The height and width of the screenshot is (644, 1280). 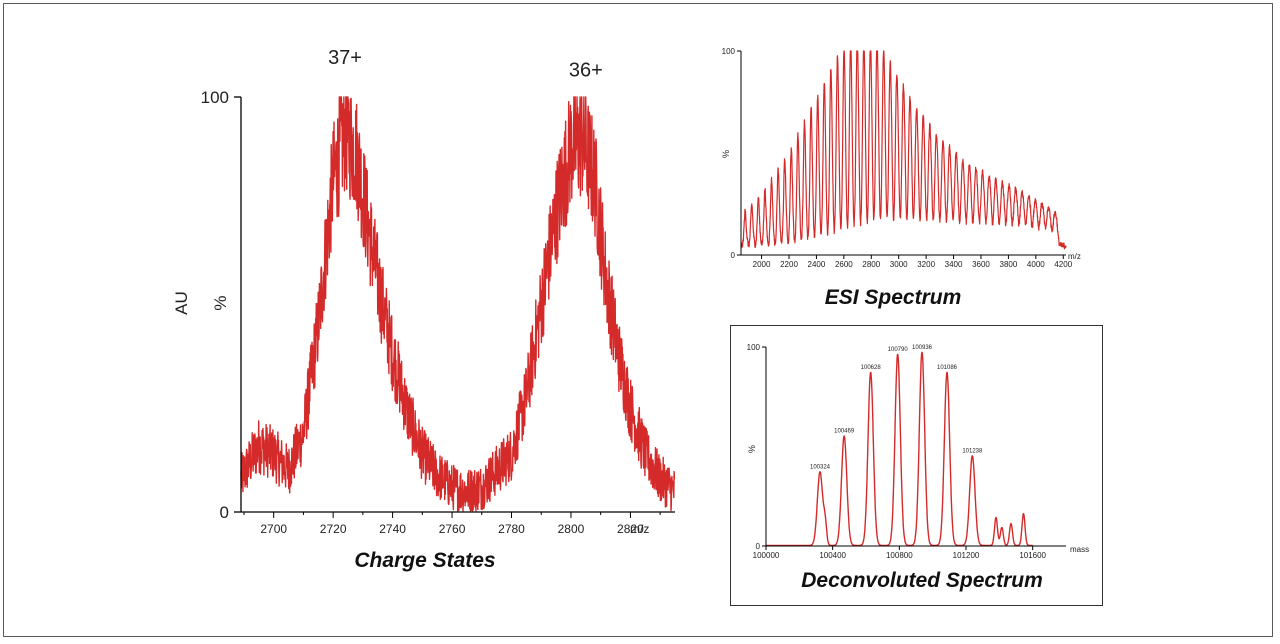 I want to click on charge-states-xtick-label: 2720, so click(x=333, y=529).